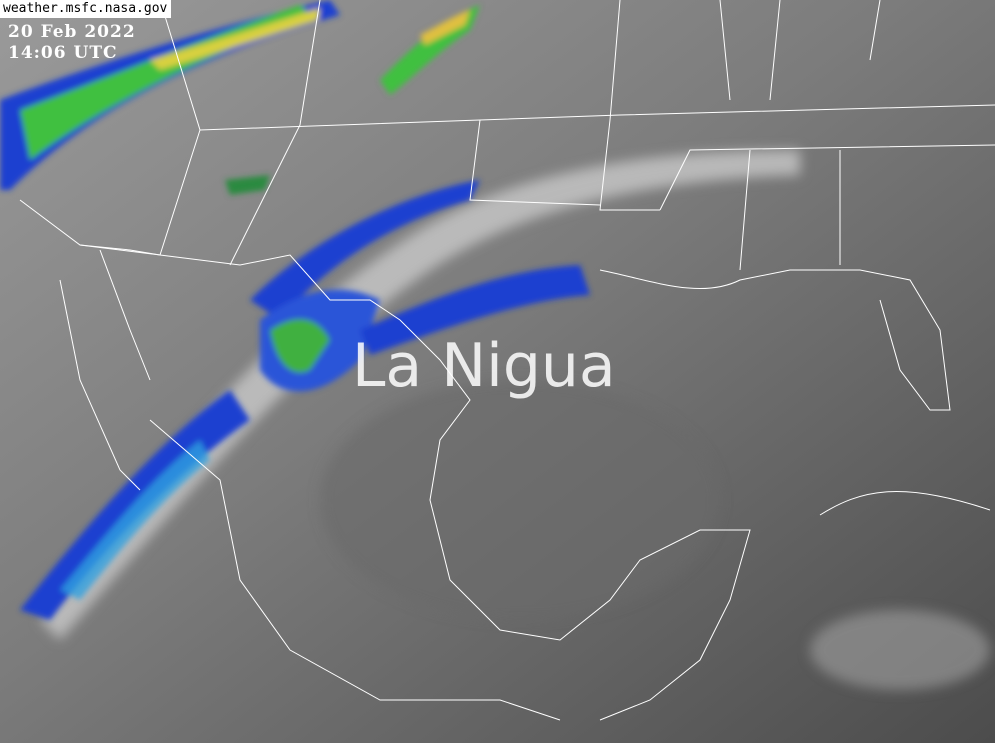  I want to click on date-label: 20 Feb 2022, so click(72, 32).